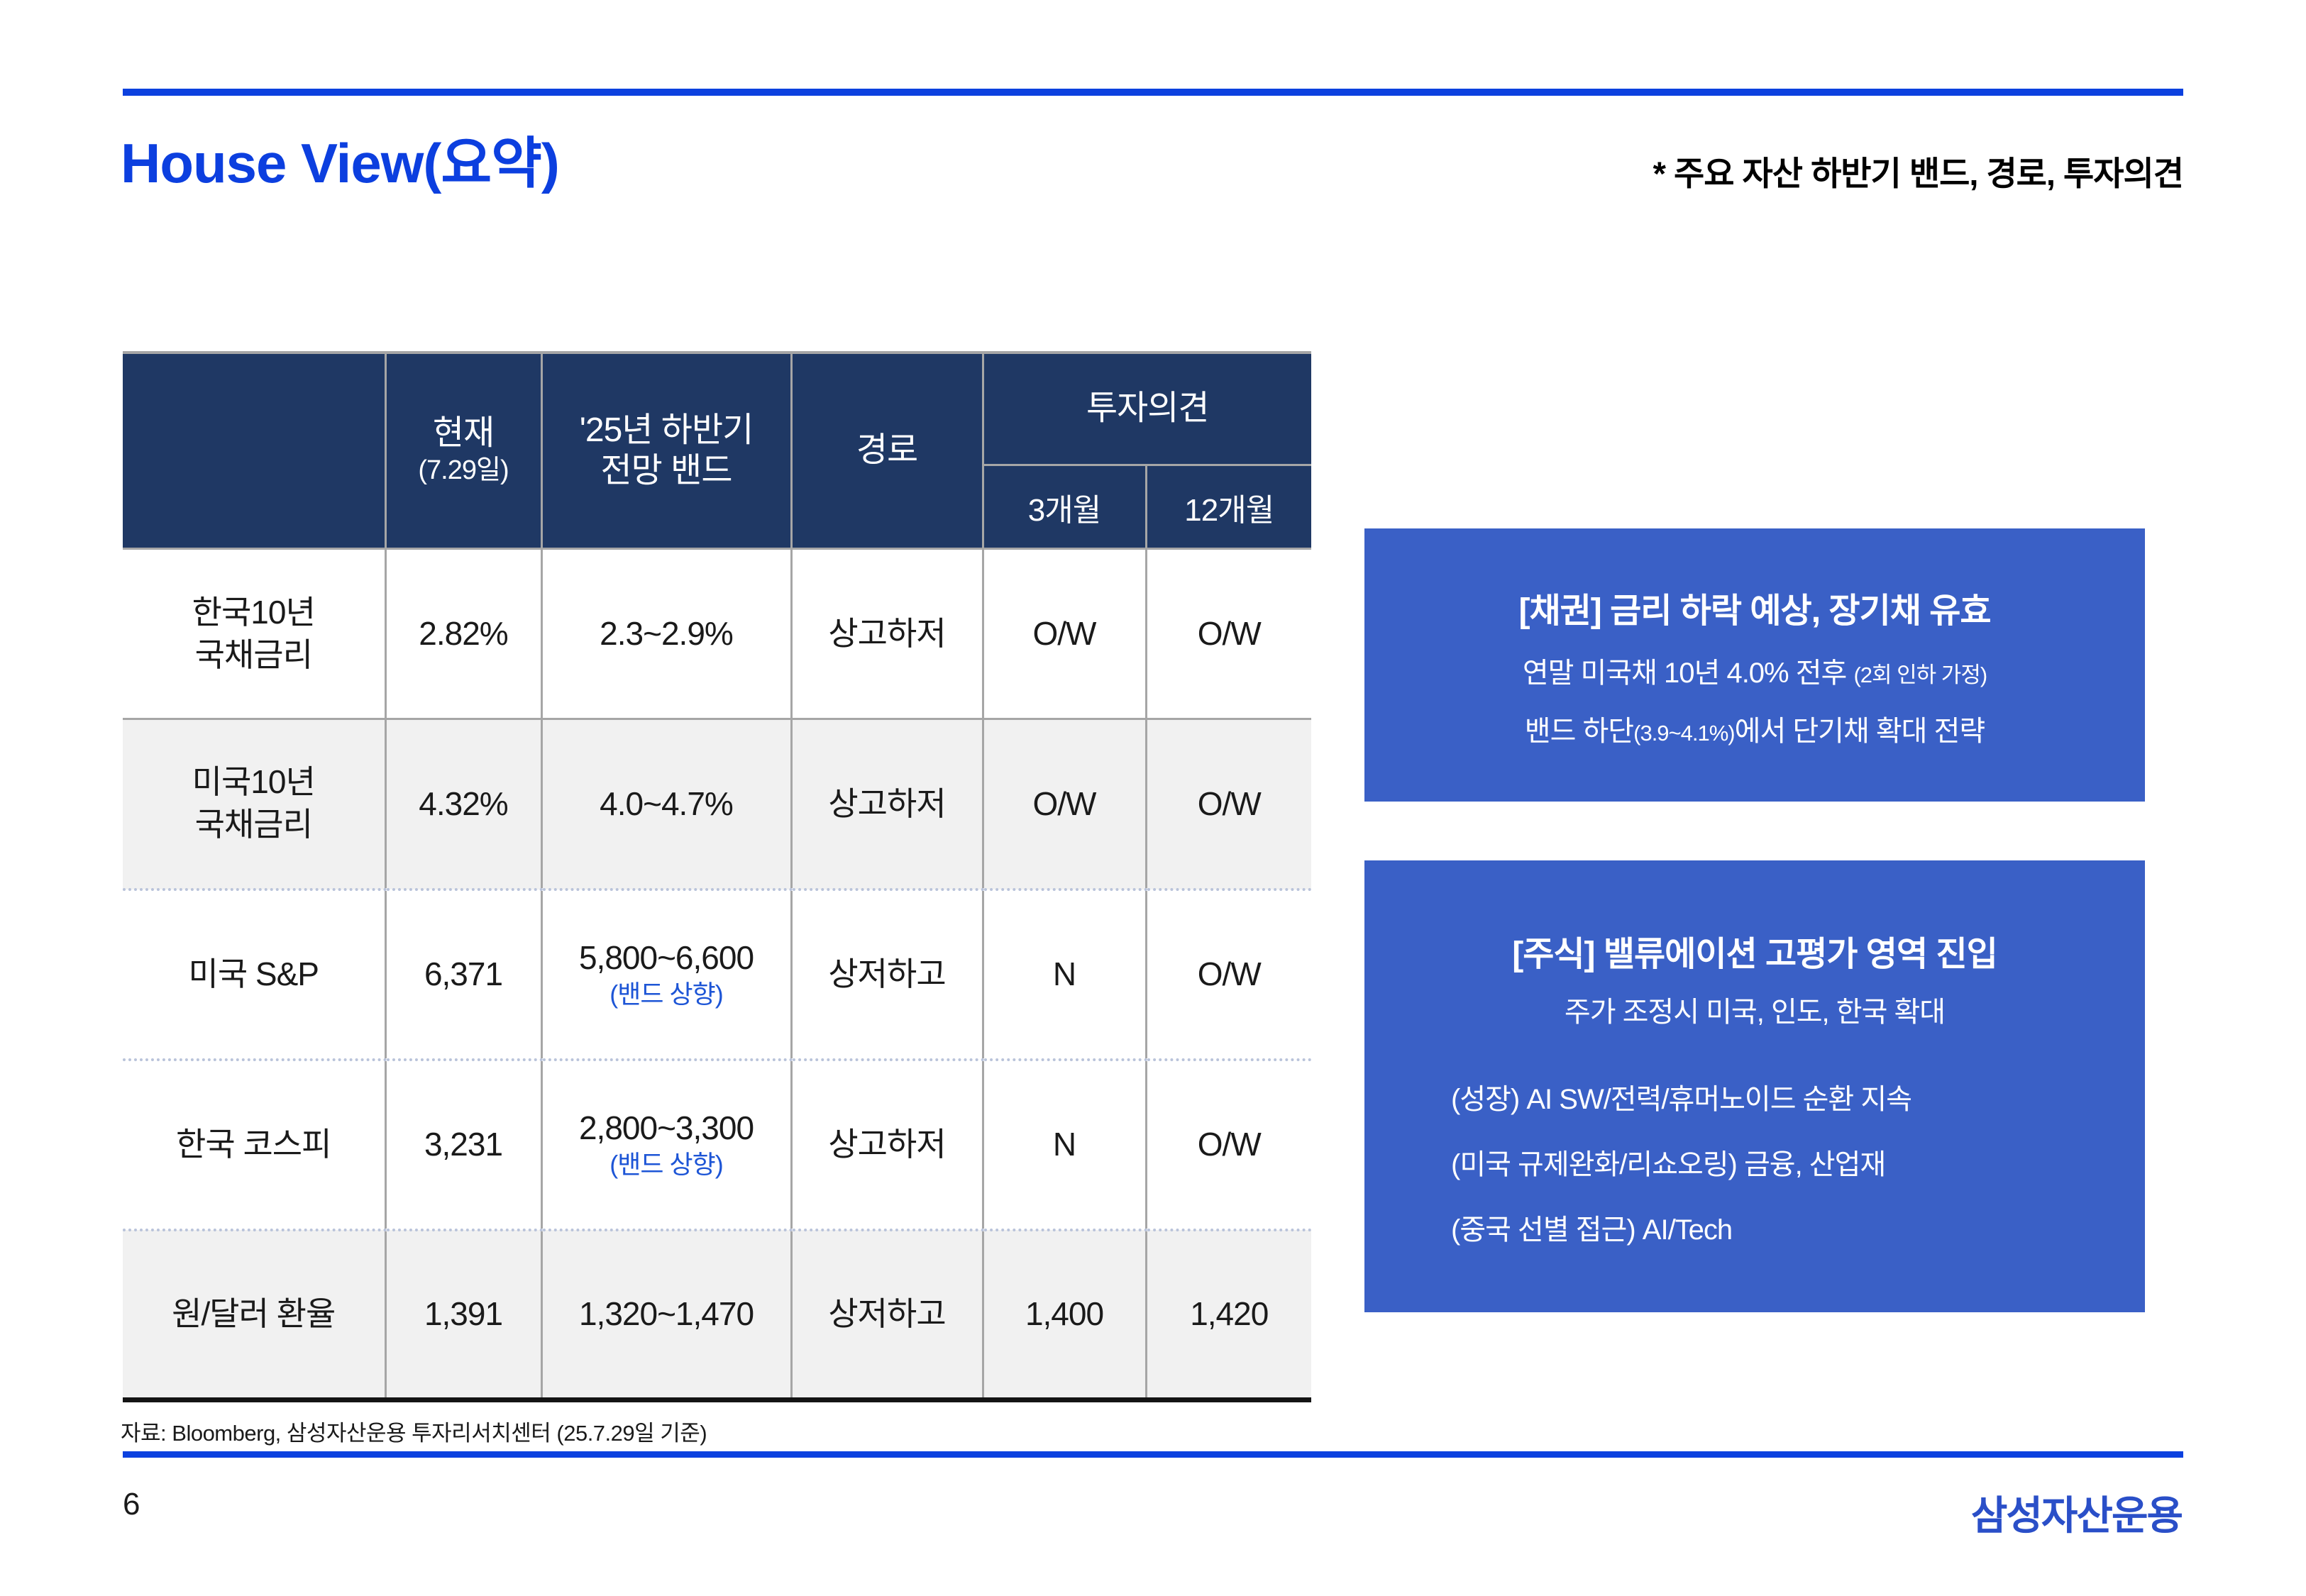  What do you see at coordinates (463, 470) in the screenshot?
I see `col-header-current-line2: (7.29일)` at bounding box center [463, 470].